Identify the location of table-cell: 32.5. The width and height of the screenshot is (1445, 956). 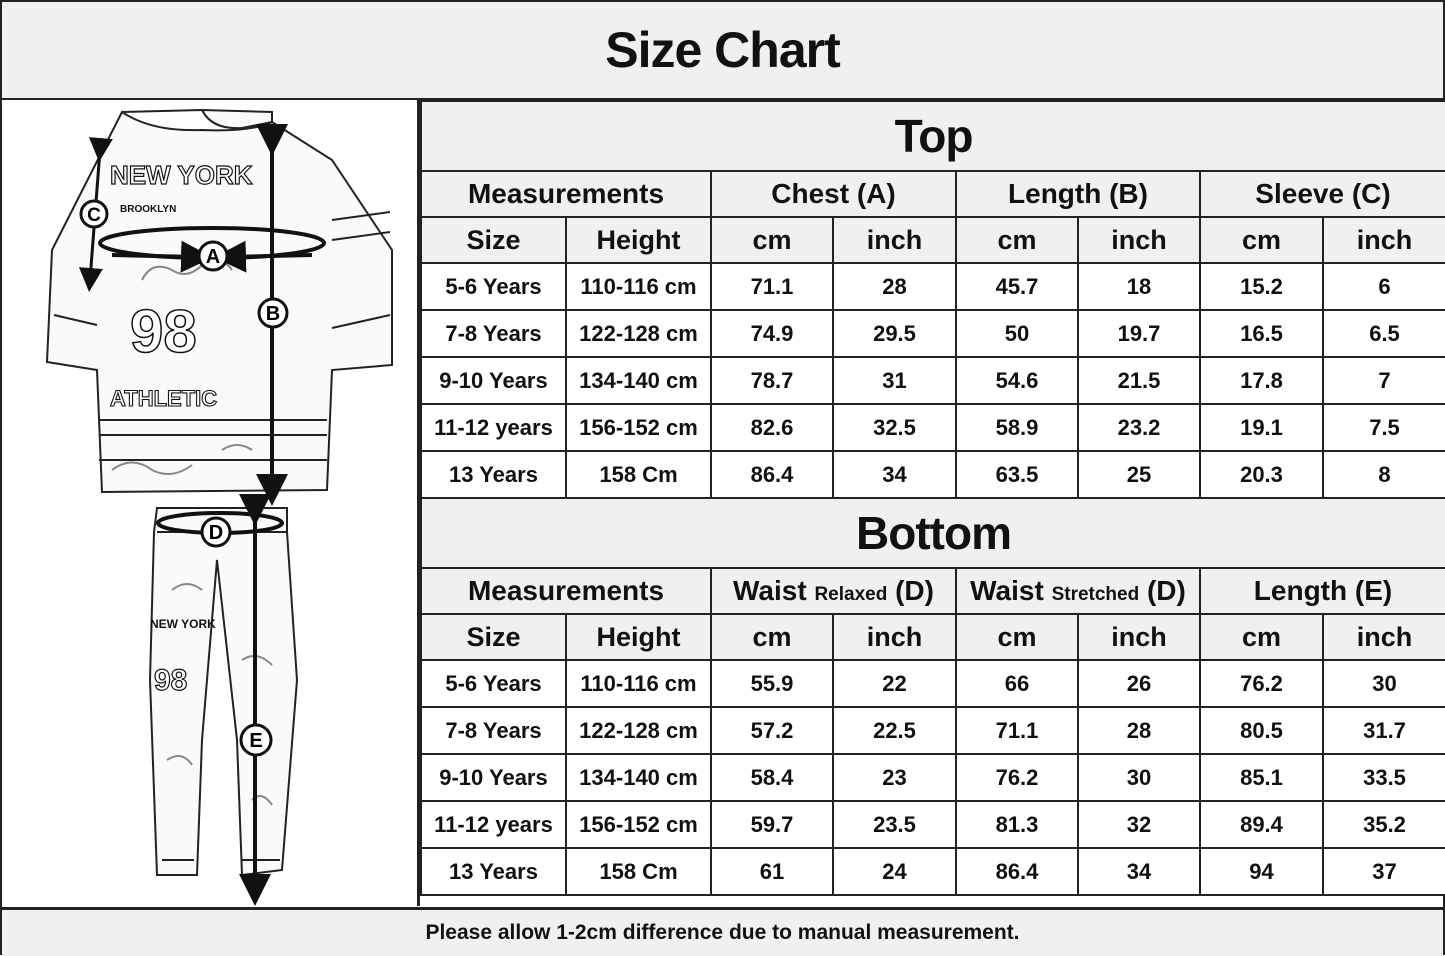
(894, 427).